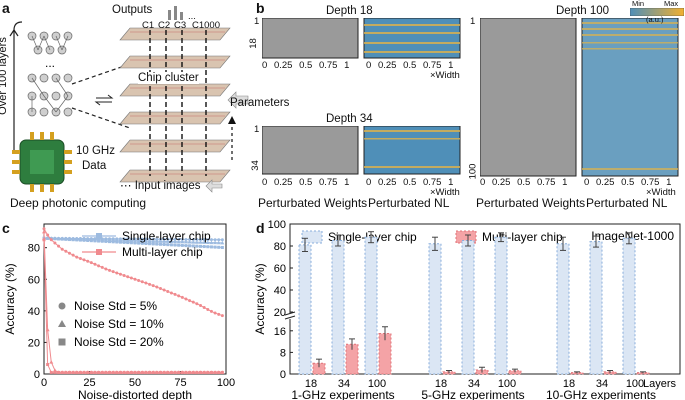  Describe the element at coordinates (238, 100) in the screenshot. I see `parameters-arrow-icon` at that location.